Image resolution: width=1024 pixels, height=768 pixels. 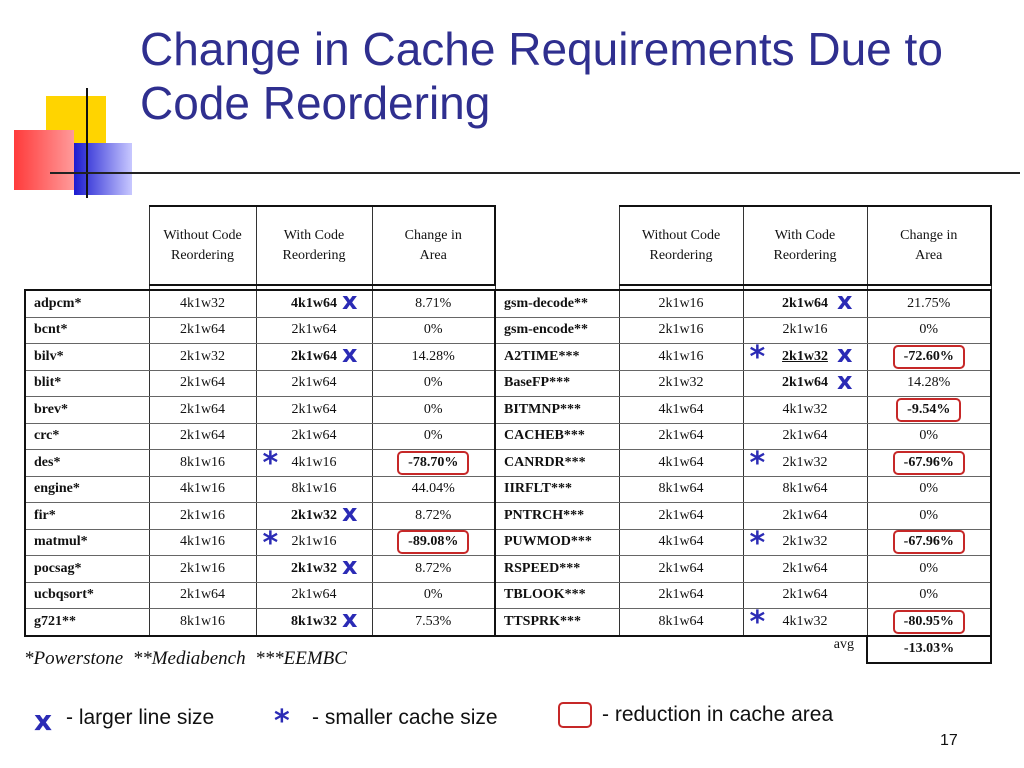 I want to click on benchmark-name-text: A2TIME***, so click(x=542, y=356).